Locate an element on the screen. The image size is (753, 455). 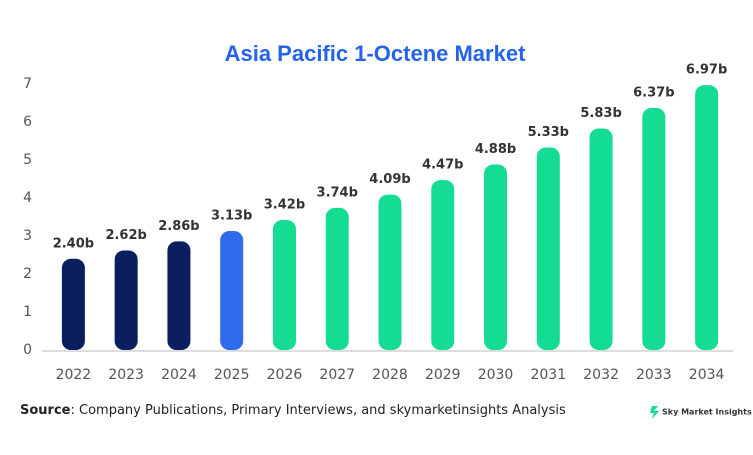
y-tick-label: 5 is located at coordinates (27, 160).